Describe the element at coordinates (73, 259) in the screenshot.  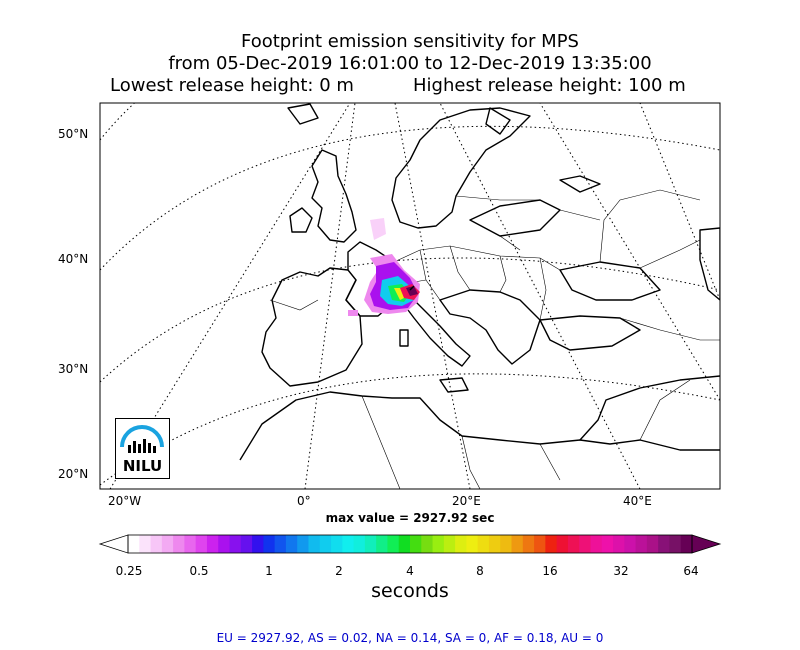
I see `lat-label-40n: 40°N` at that location.